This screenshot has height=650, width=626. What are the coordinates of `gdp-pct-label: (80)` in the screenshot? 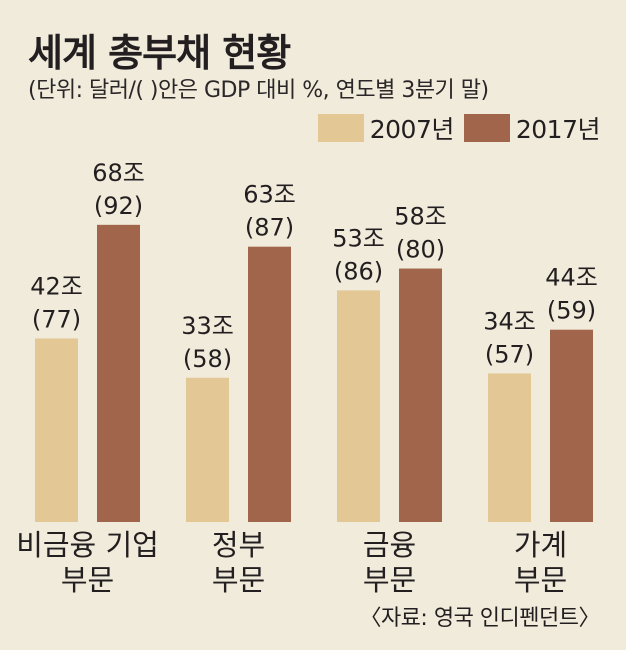 It's located at (420, 250).